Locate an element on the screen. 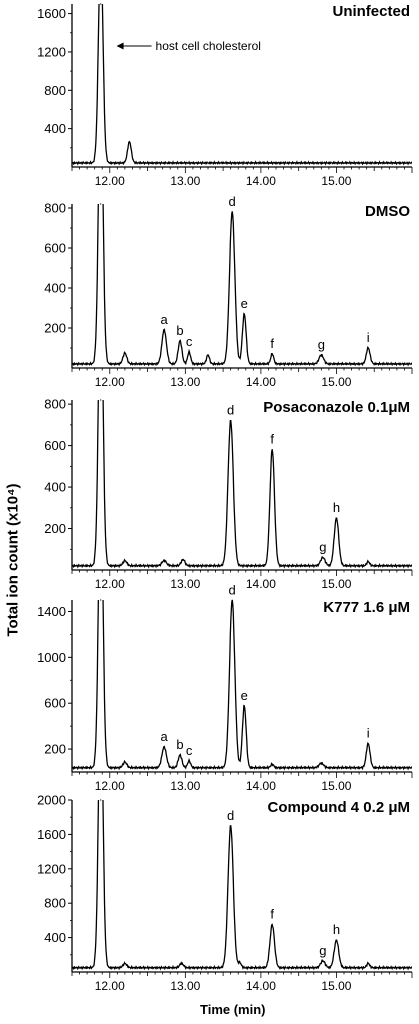 Image resolution: width=419 pixels, height=1024 pixels. peak-label-c: c is located at coordinates (189, 341).